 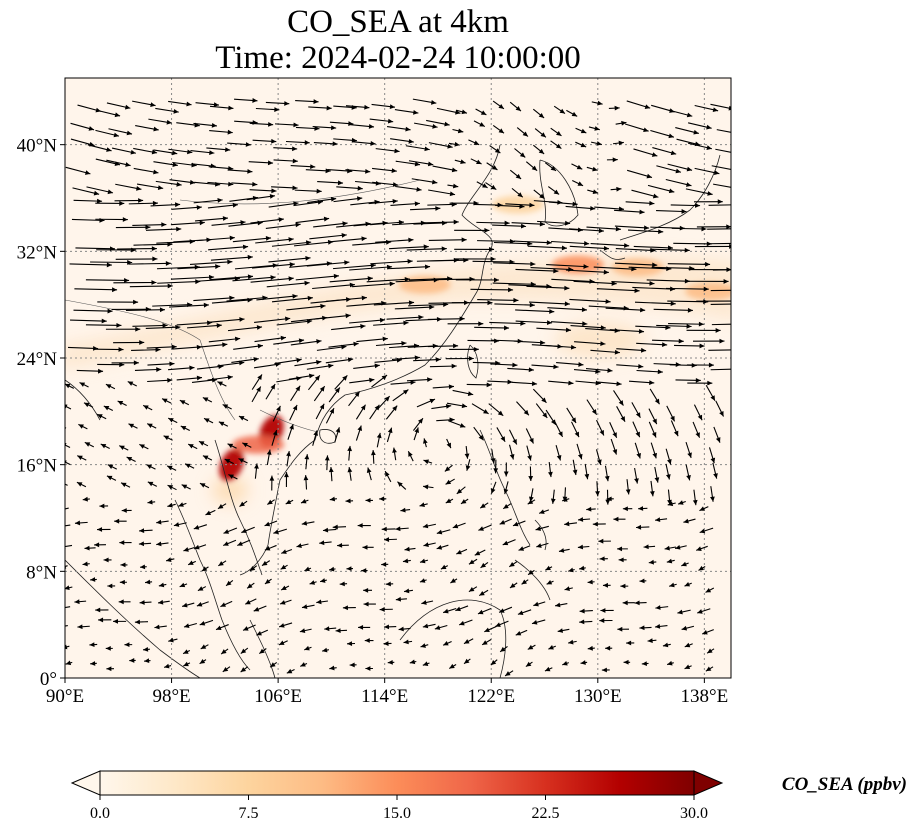 What do you see at coordinates (65, 696) in the screenshot?
I see `lon-tick-label: 90°E` at bounding box center [65, 696].